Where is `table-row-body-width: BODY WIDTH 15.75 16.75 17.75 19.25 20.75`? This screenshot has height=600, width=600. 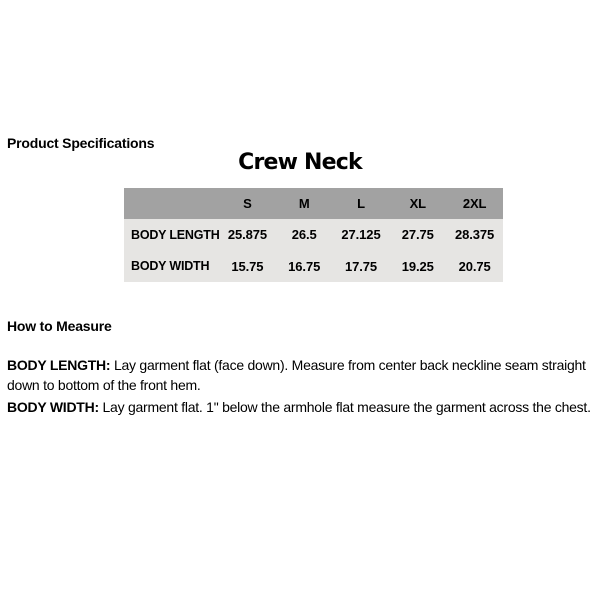 table-row-body-width: BODY WIDTH 15.75 16.75 17.75 19.25 20.75 is located at coordinates (313, 267).